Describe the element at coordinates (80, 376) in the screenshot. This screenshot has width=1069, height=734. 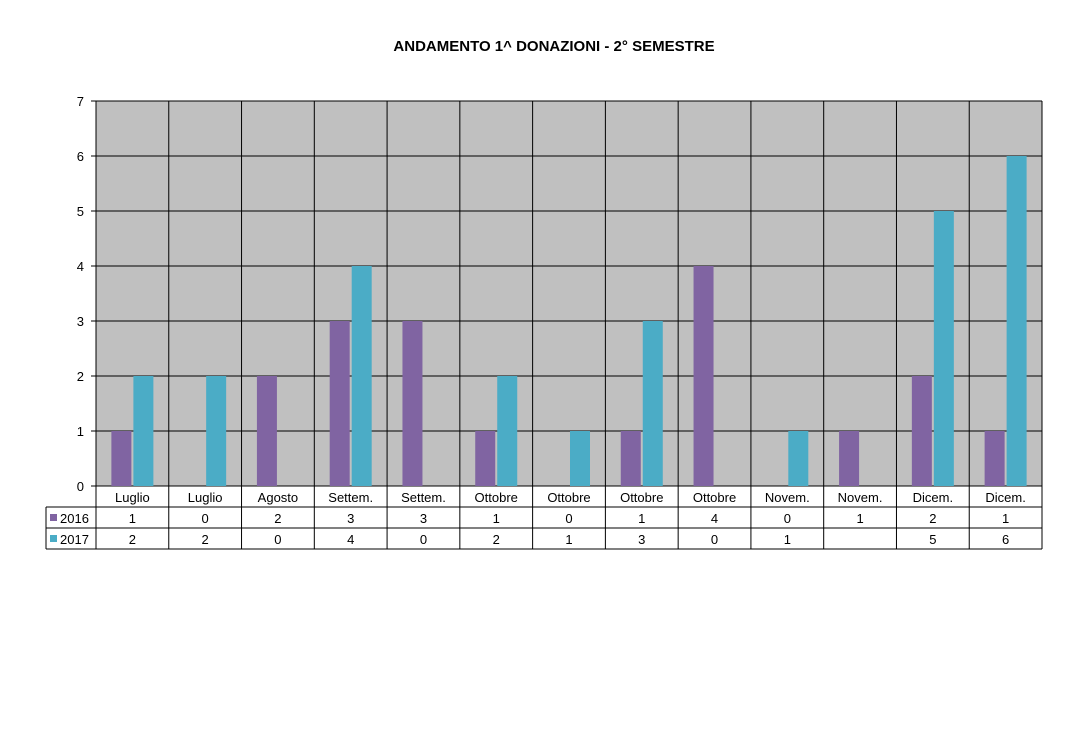
I see `y-tick-label: 2` at that location.